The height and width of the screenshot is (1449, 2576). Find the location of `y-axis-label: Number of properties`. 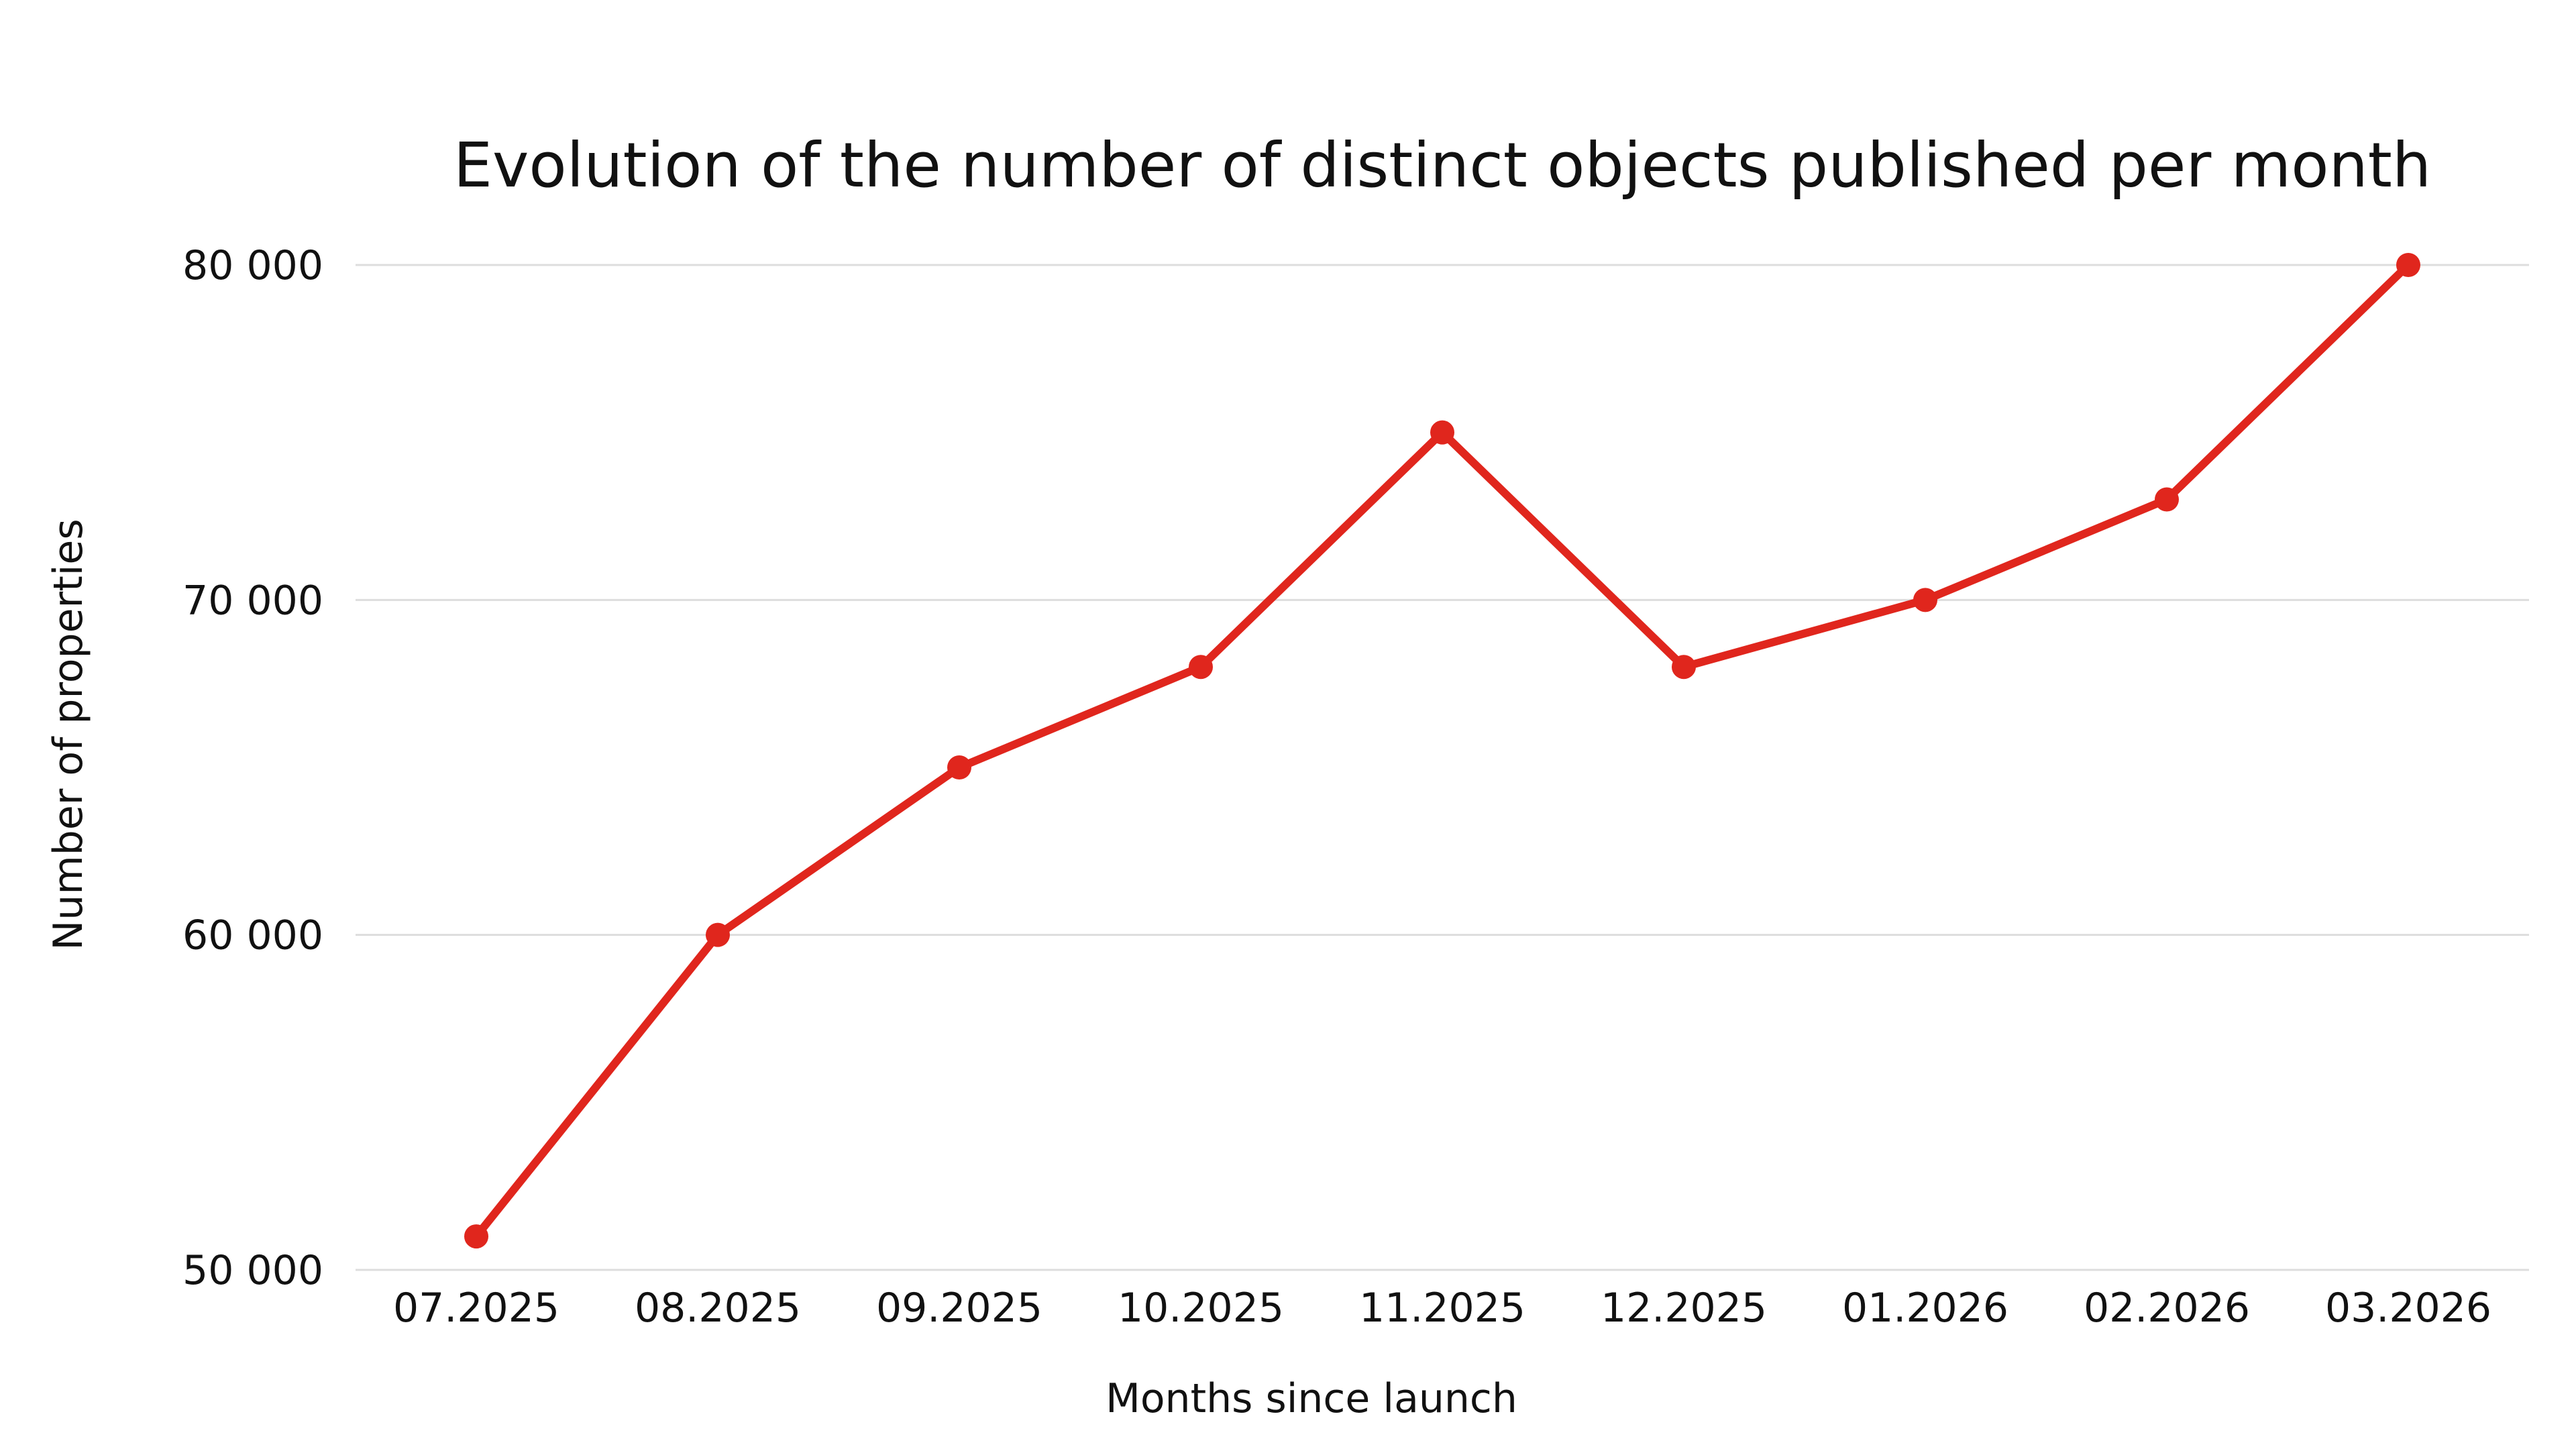

y-axis-label: Number of properties is located at coordinates (68, 734).